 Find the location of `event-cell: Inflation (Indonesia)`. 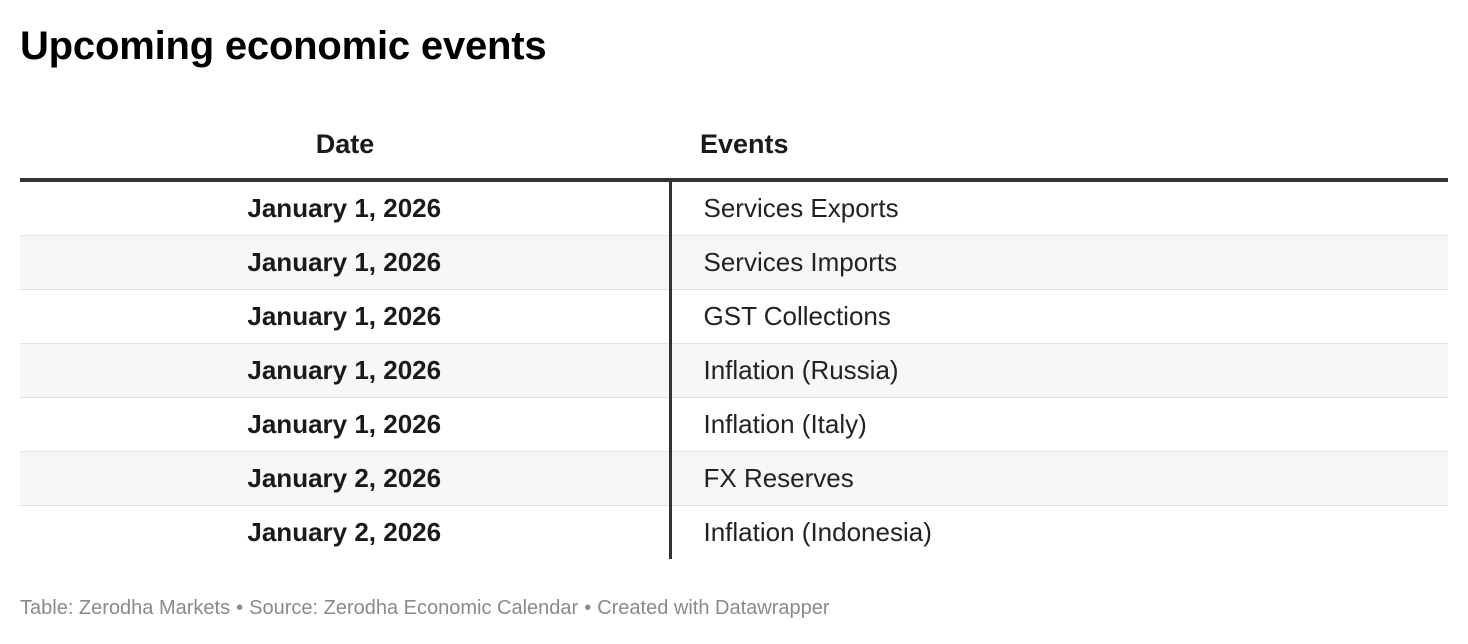

event-cell: Inflation (Indonesia) is located at coordinates (817, 532).